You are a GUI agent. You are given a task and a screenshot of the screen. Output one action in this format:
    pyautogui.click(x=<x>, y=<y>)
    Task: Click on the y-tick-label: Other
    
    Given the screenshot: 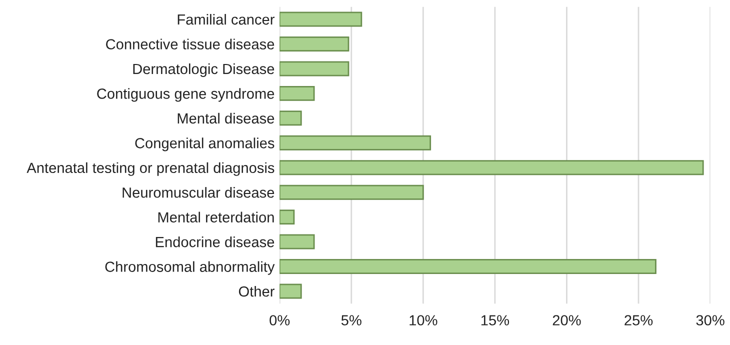 What is the action you would take?
    pyautogui.click(x=256, y=291)
    